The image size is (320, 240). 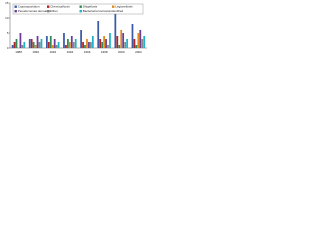 What do you see at coordinates (60, 6) in the screenshot?
I see `legend-label: Chemical/toxin` at bounding box center [60, 6].